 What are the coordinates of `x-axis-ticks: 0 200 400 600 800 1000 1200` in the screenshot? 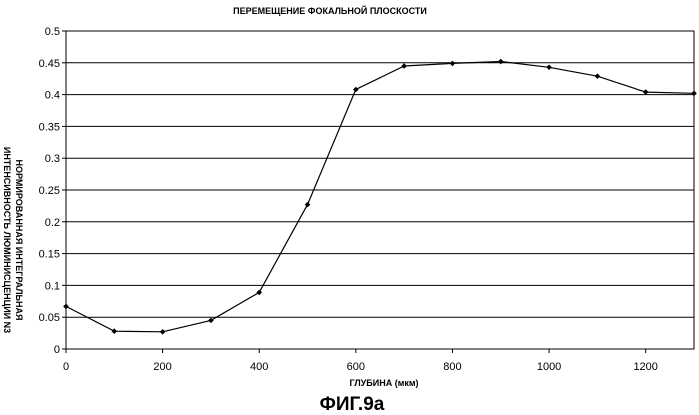 It's located at (360, 361).